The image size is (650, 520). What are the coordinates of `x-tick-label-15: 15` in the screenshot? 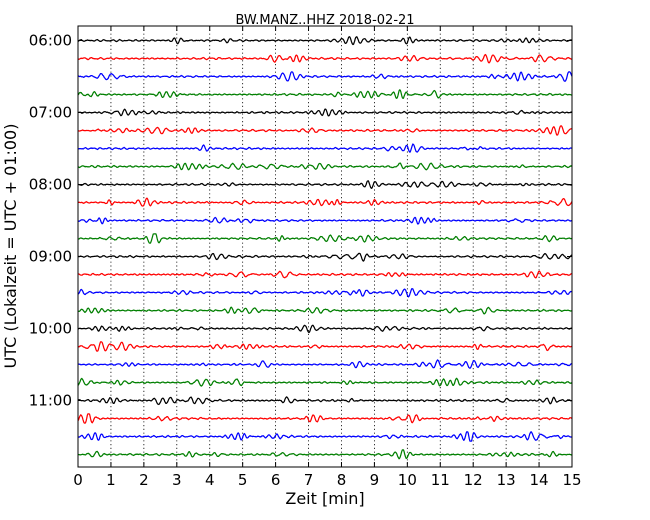 It's located at (571, 480).